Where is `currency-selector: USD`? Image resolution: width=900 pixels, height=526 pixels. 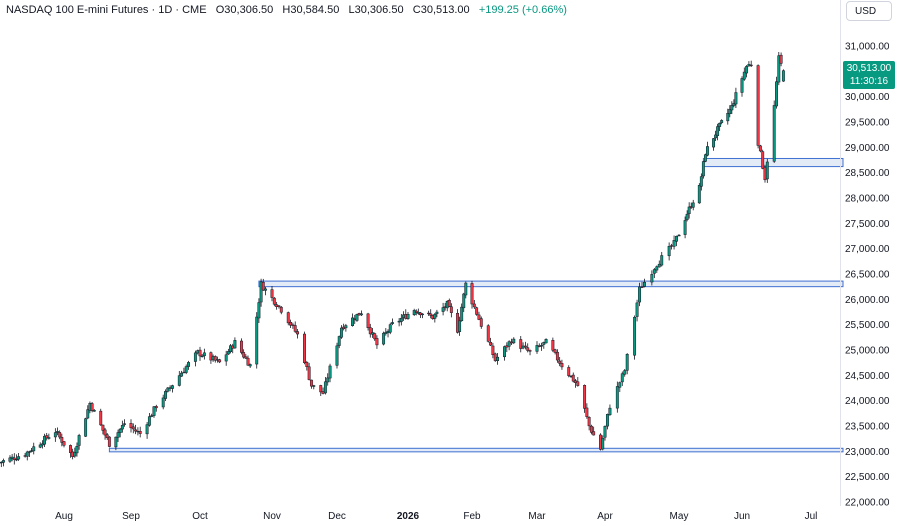
currency-selector: USD is located at coordinates (869, 11).